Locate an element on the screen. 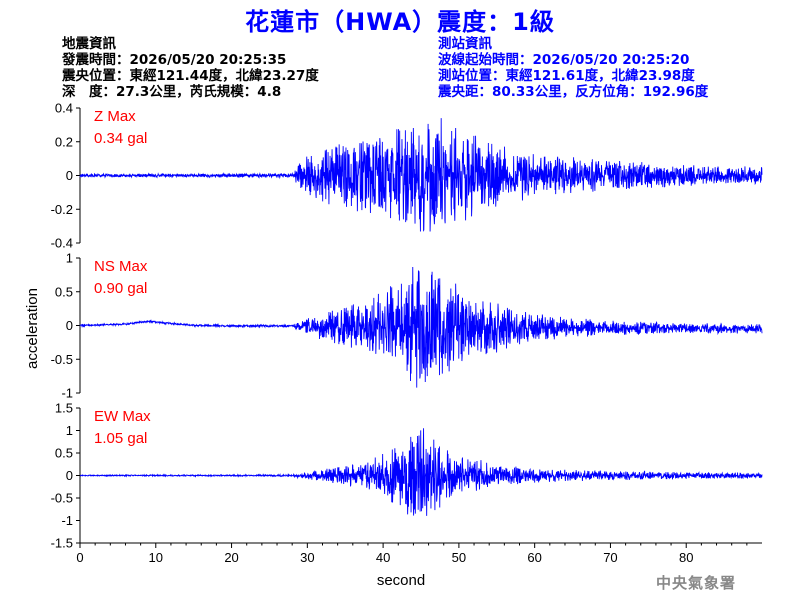 Image resolution: width=800 pixels, height=600 pixels. max-label-ew: EW Max is located at coordinates (122, 416).